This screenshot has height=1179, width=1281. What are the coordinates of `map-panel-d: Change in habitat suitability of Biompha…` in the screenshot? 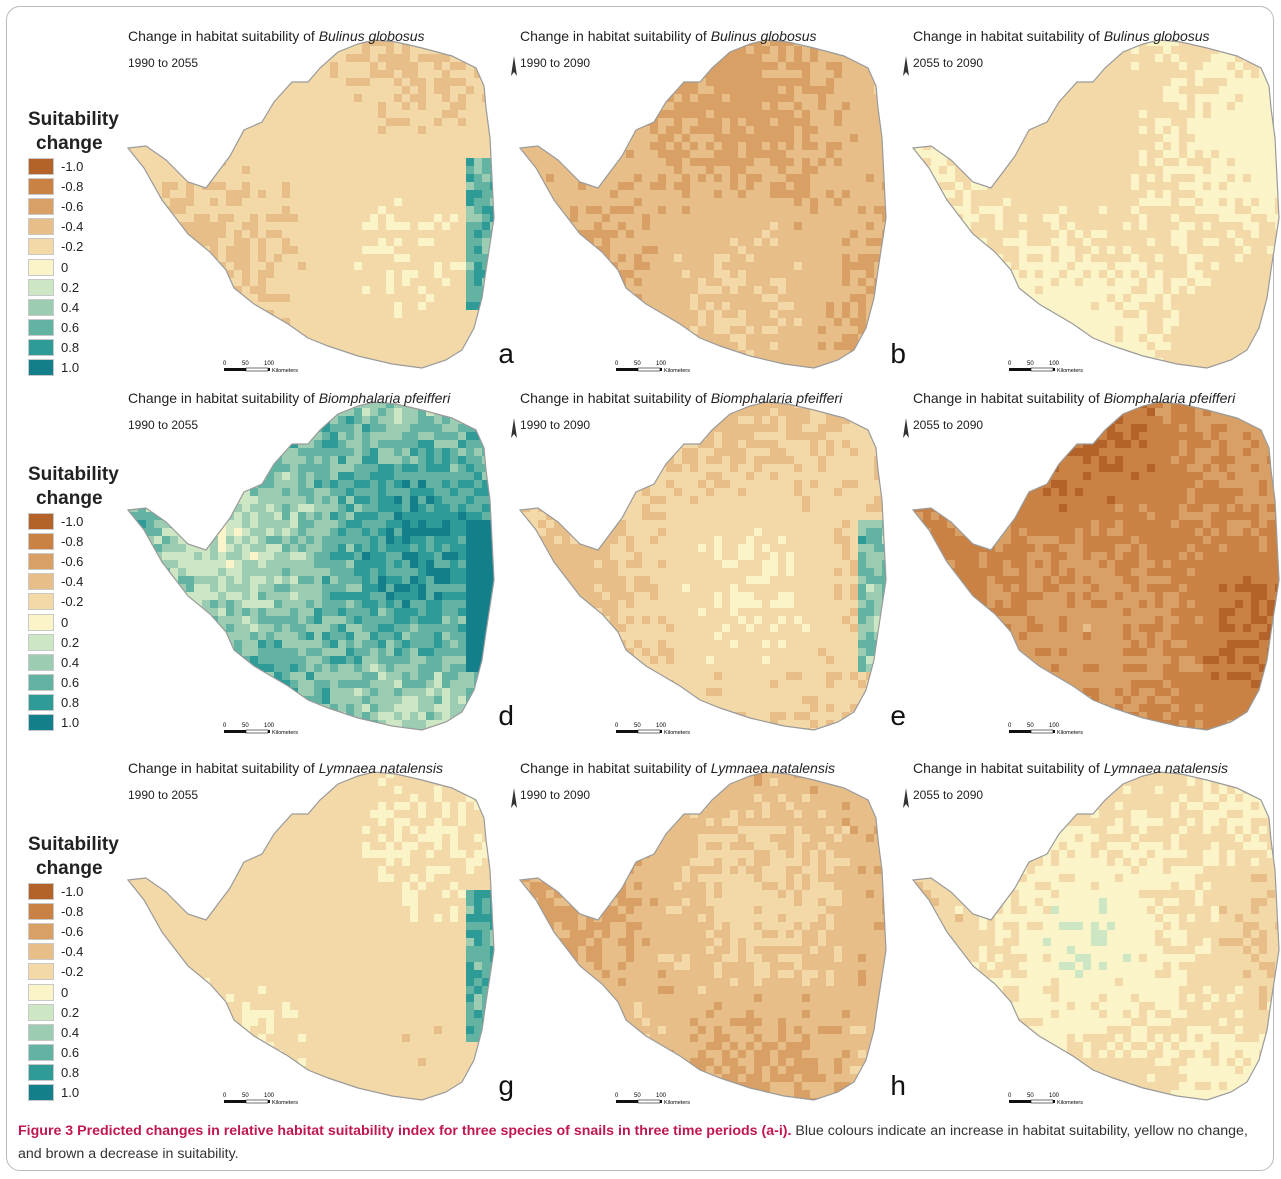 It's located at (323, 570).